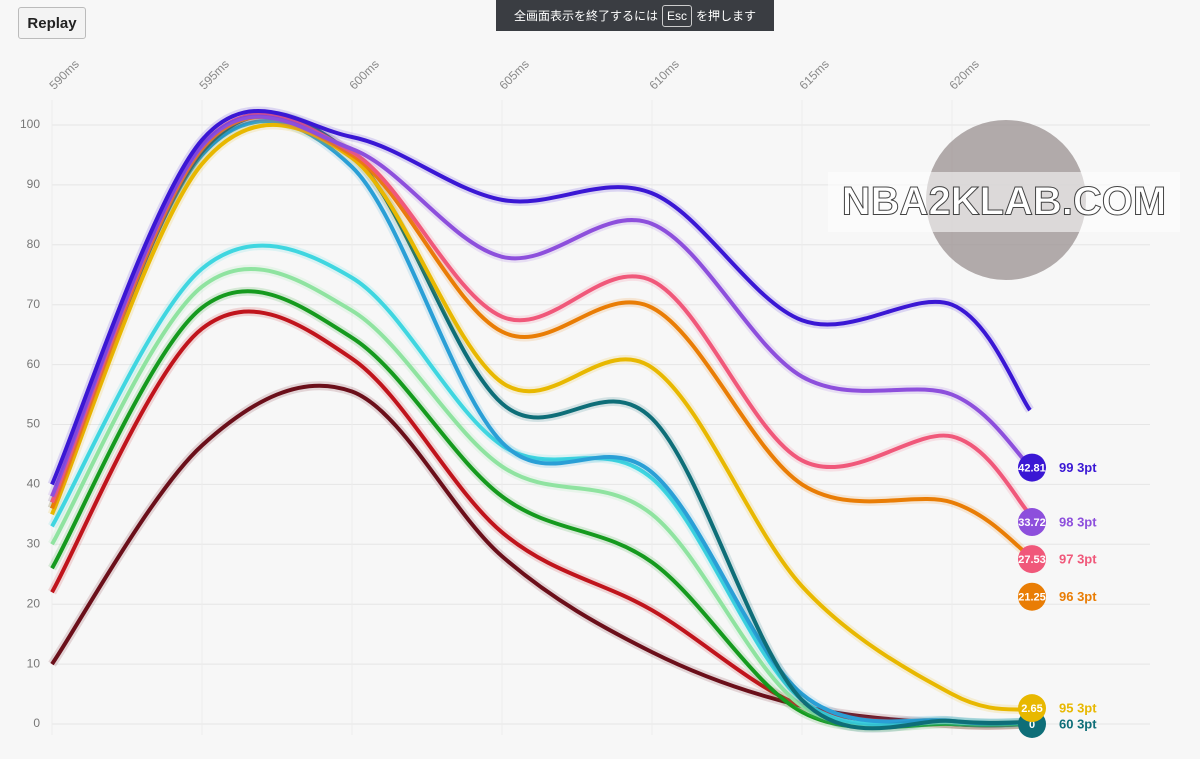  Describe the element at coordinates (676, 15) in the screenshot. I see `notice-key: Esc` at that location.